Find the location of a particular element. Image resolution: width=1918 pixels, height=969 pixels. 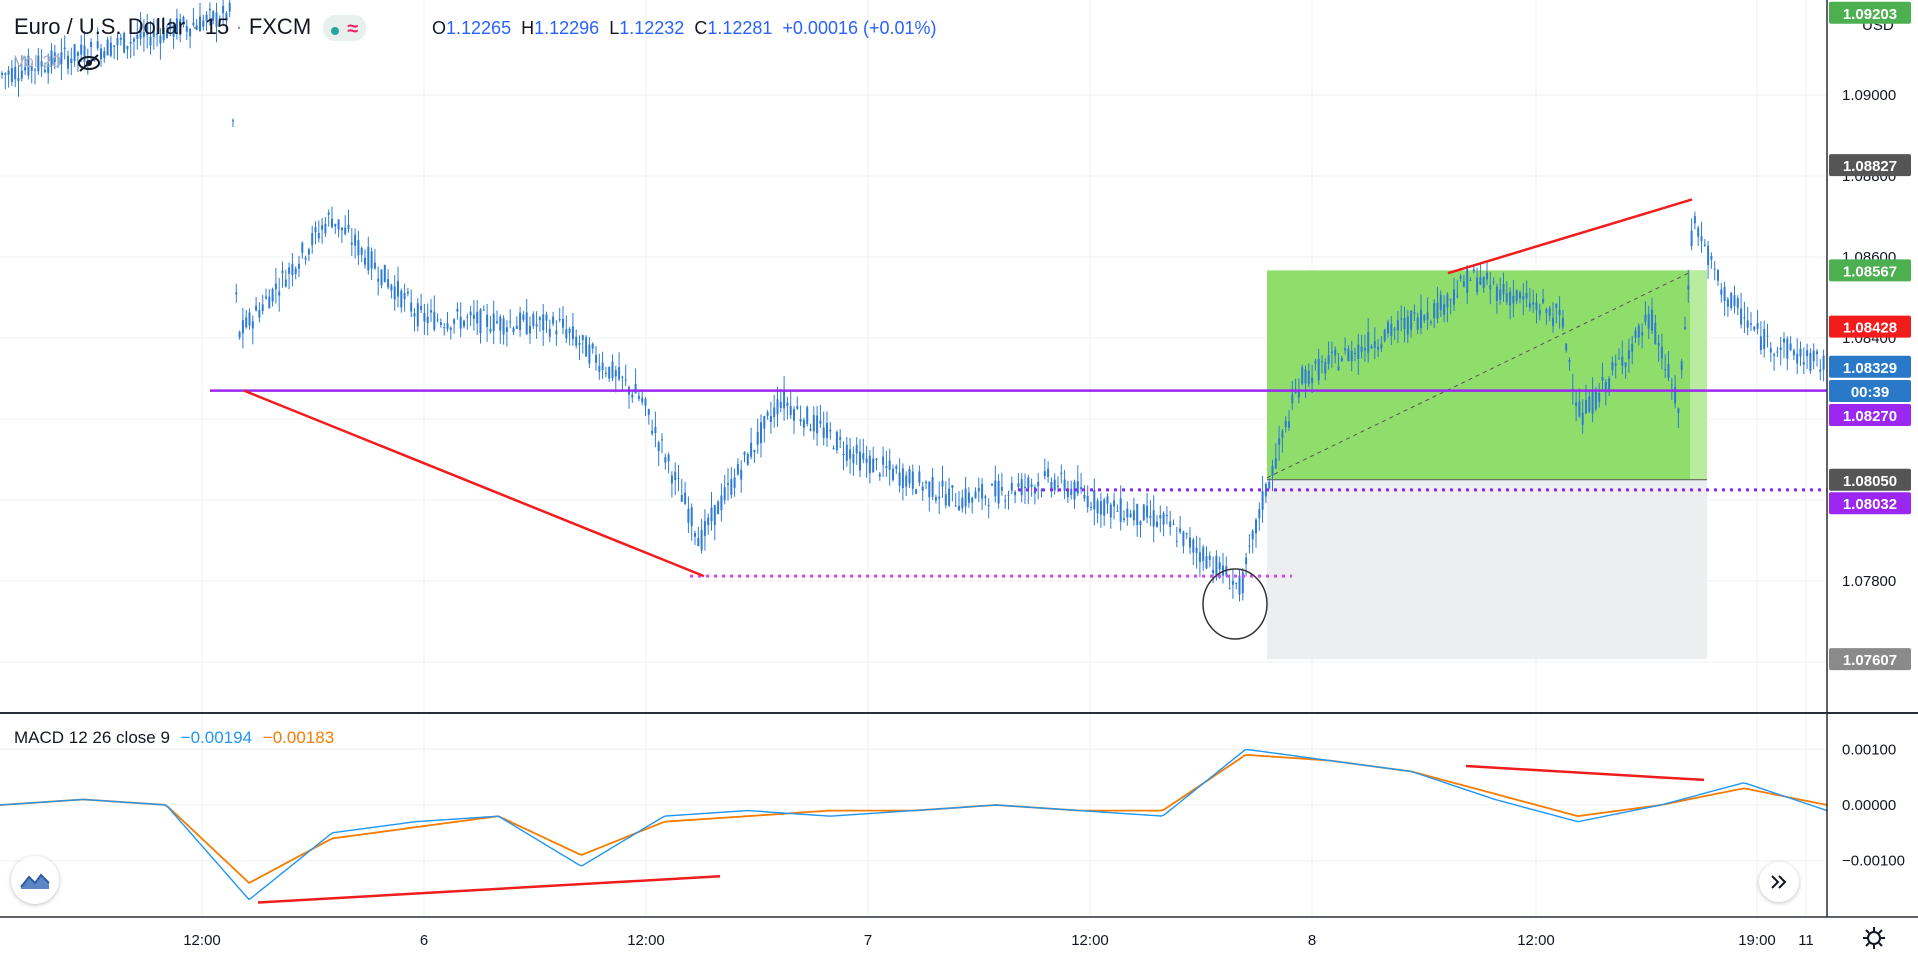

price-badge-label: 1.07607 is located at coordinates (1870, 660).